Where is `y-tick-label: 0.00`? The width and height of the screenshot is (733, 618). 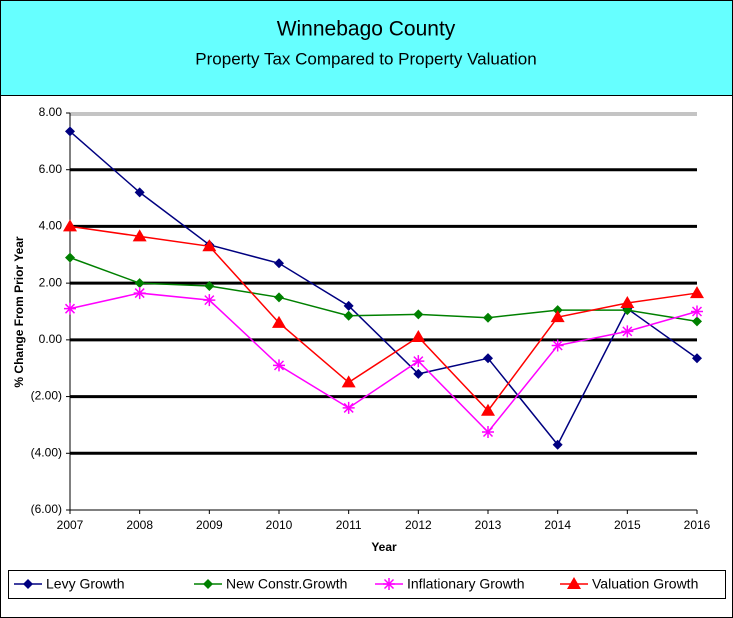
y-tick-label: 0.00 is located at coordinates (51, 339).